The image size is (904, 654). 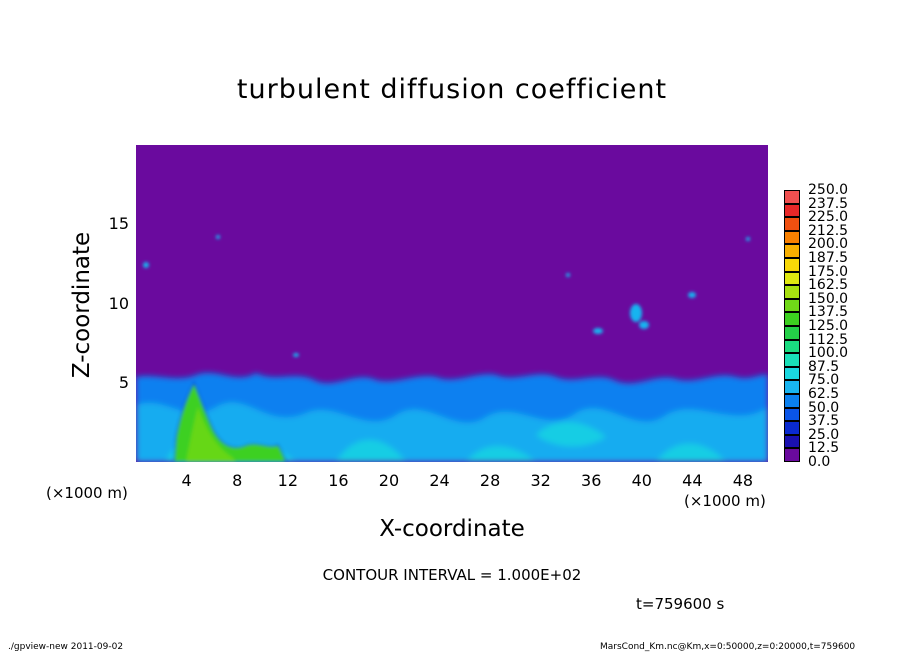 What do you see at coordinates (288, 480) in the screenshot?
I see `x-tick-label: 12` at bounding box center [288, 480].